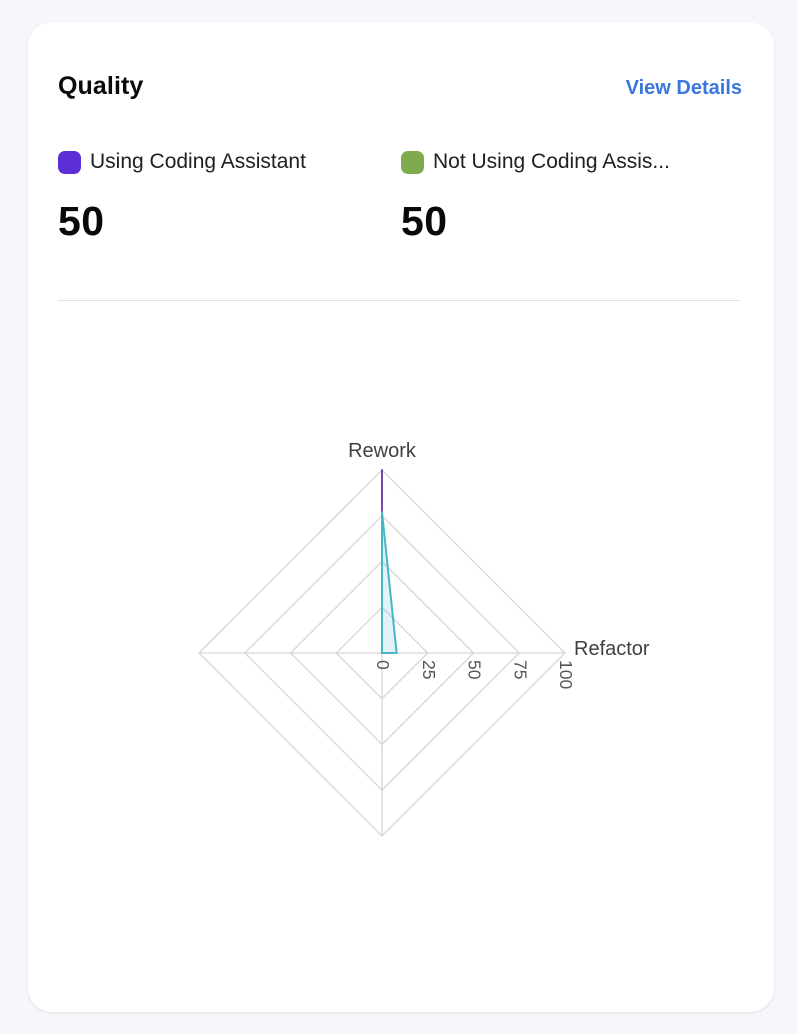 The image size is (798, 1034). Describe the element at coordinates (429, 669) in the screenshot. I see `radial-tick-label: 25` at that location.